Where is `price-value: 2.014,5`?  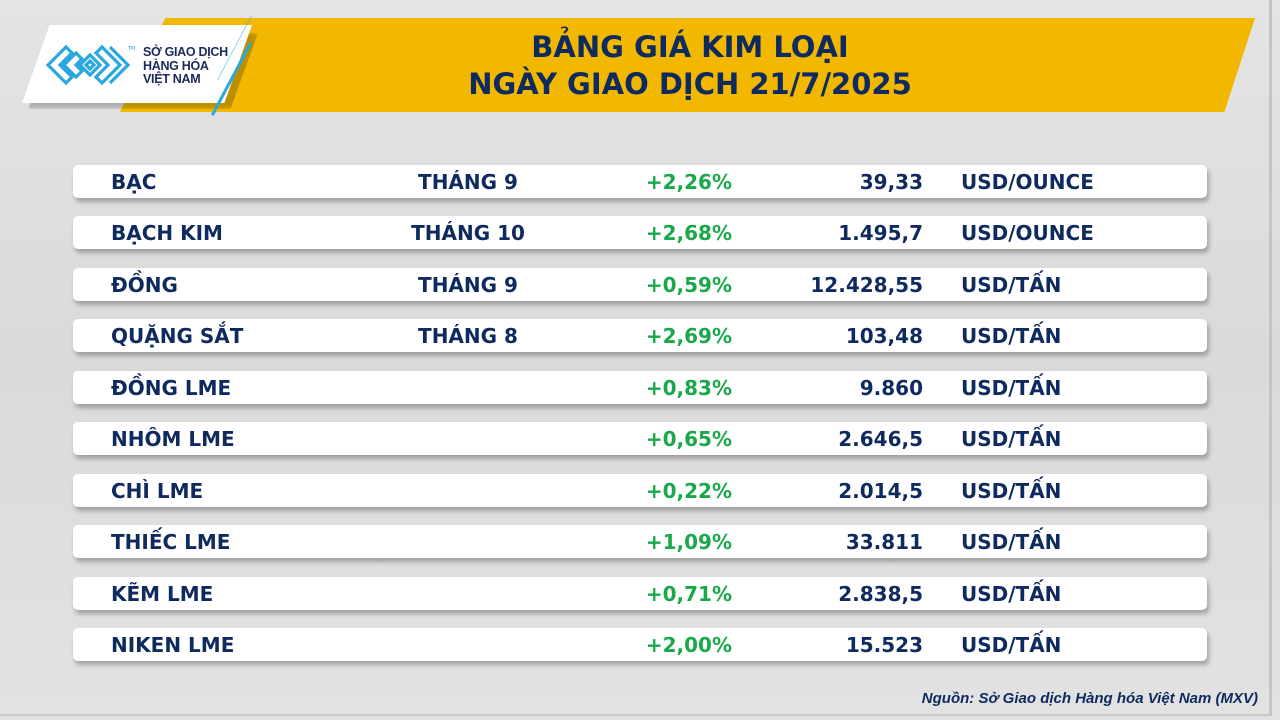 price-value: 2.014,5 is located at coordinates (880, 491).